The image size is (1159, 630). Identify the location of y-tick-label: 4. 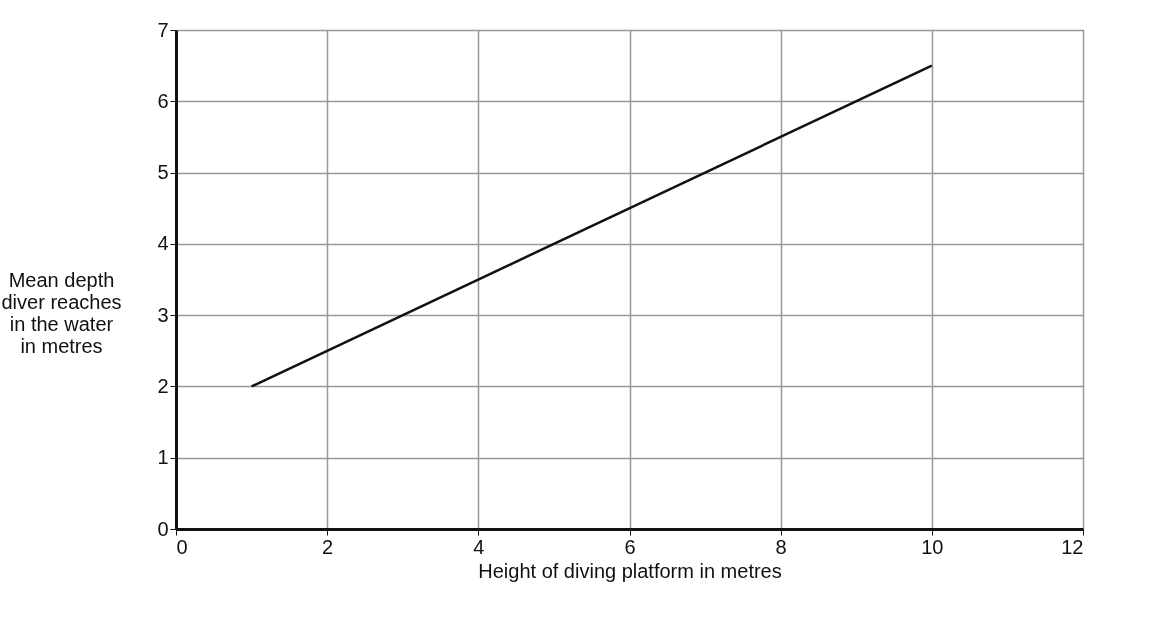
(163, 243).